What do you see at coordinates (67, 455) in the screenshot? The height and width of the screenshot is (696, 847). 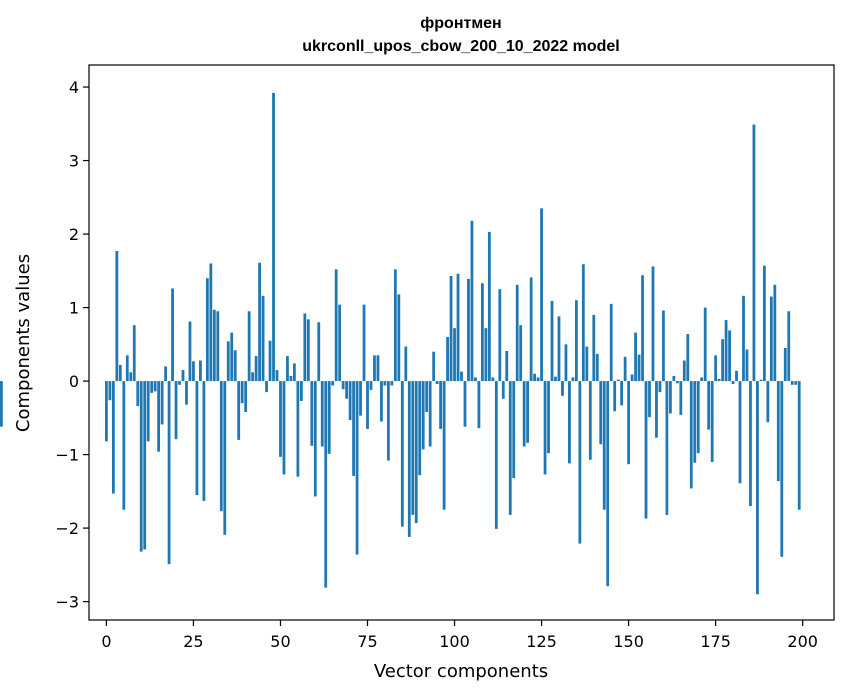 I see `y-tick-label: −1` at bounding box center [67, 455].